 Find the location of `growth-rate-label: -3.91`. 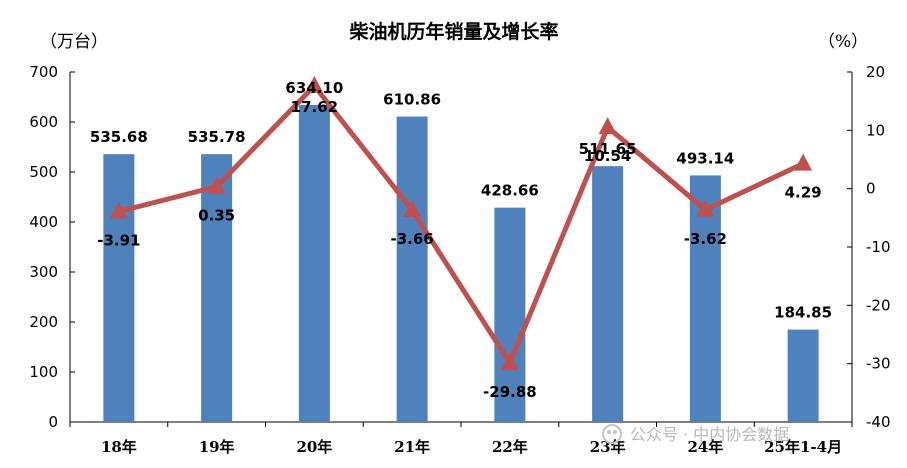

growth-rate-label: -3.91 is located at coordinates (118, 240).